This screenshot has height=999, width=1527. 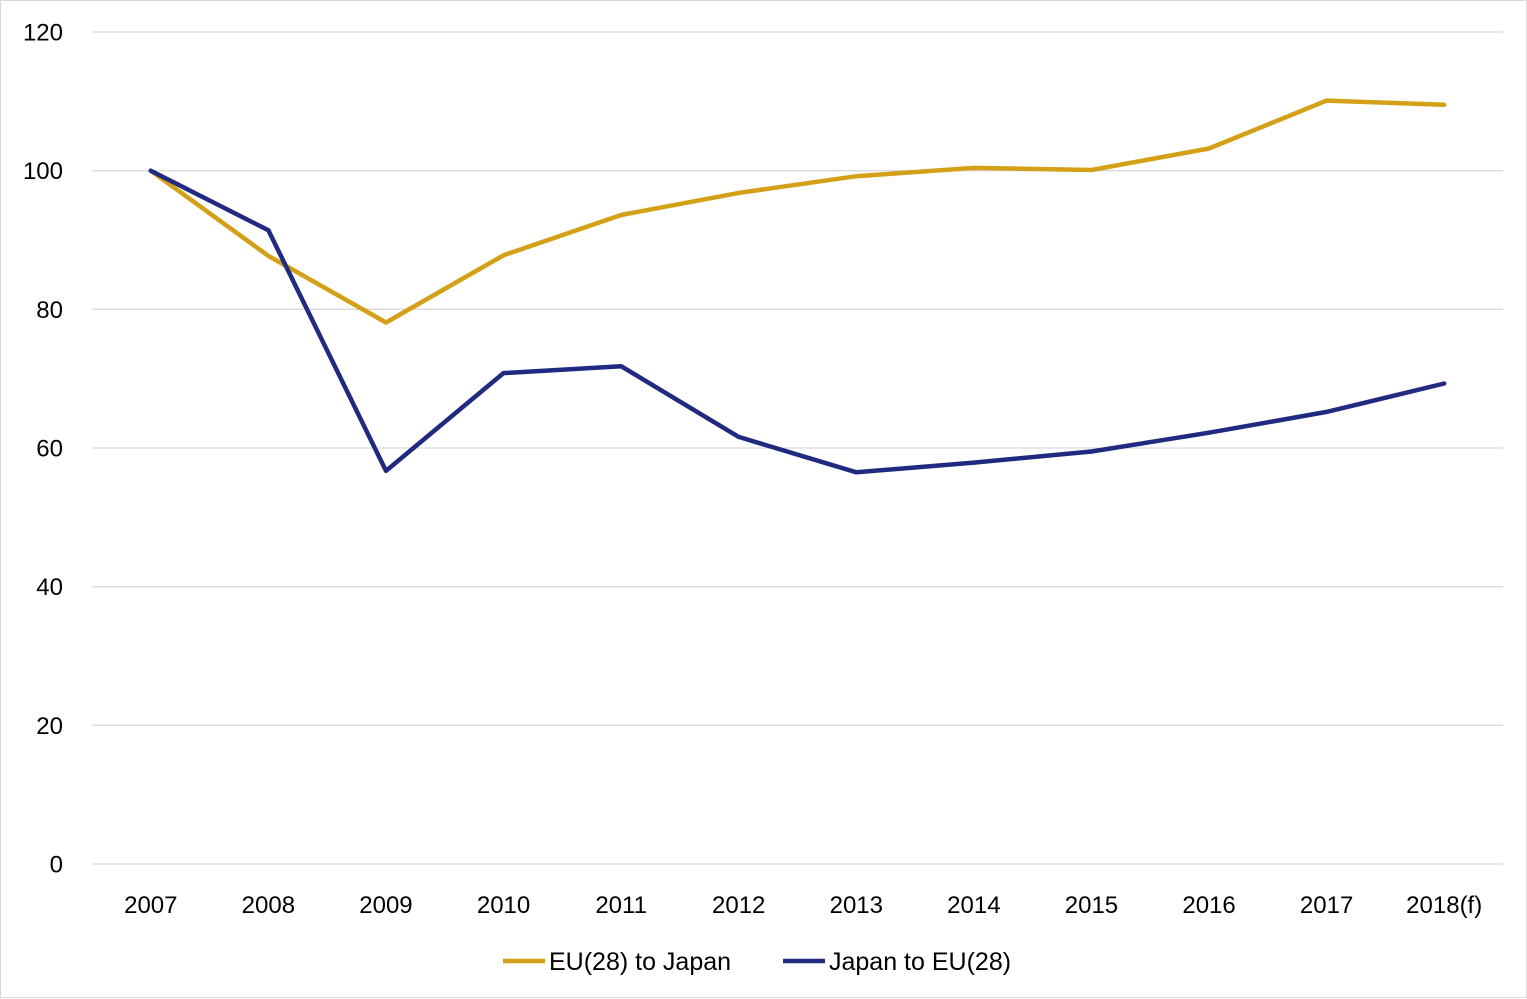 I want to click on legend: EU(28) to Japan Japan to EU(28), so click(x=757, y=962).